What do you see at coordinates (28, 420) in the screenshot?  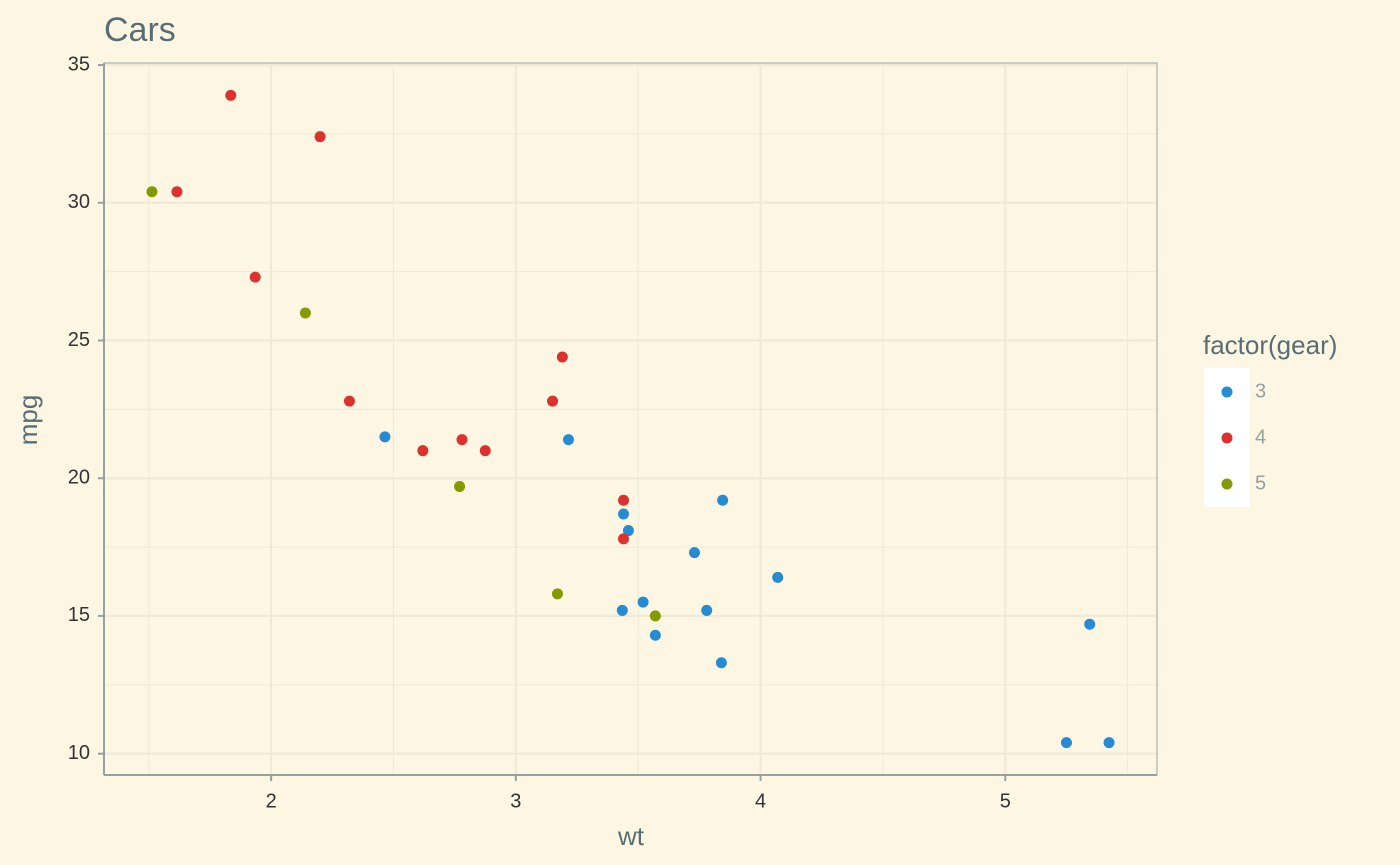 I see `y-axis-label: mpg` at bounding box center [28, 420].